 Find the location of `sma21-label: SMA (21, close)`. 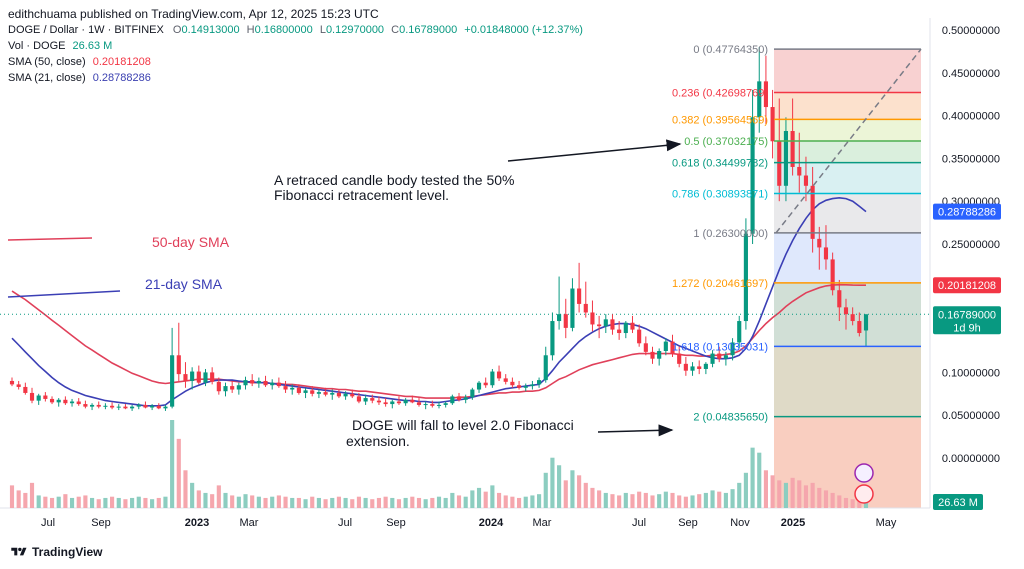

sma21-label: SMA (21, close) is located at coordinates (47, 78).